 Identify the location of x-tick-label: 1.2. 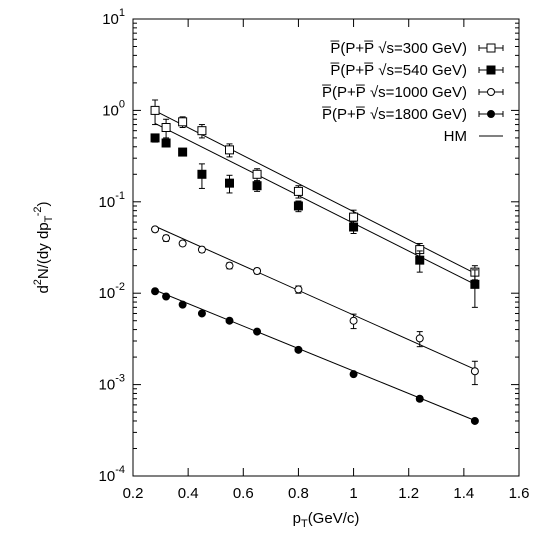
(408, 493).